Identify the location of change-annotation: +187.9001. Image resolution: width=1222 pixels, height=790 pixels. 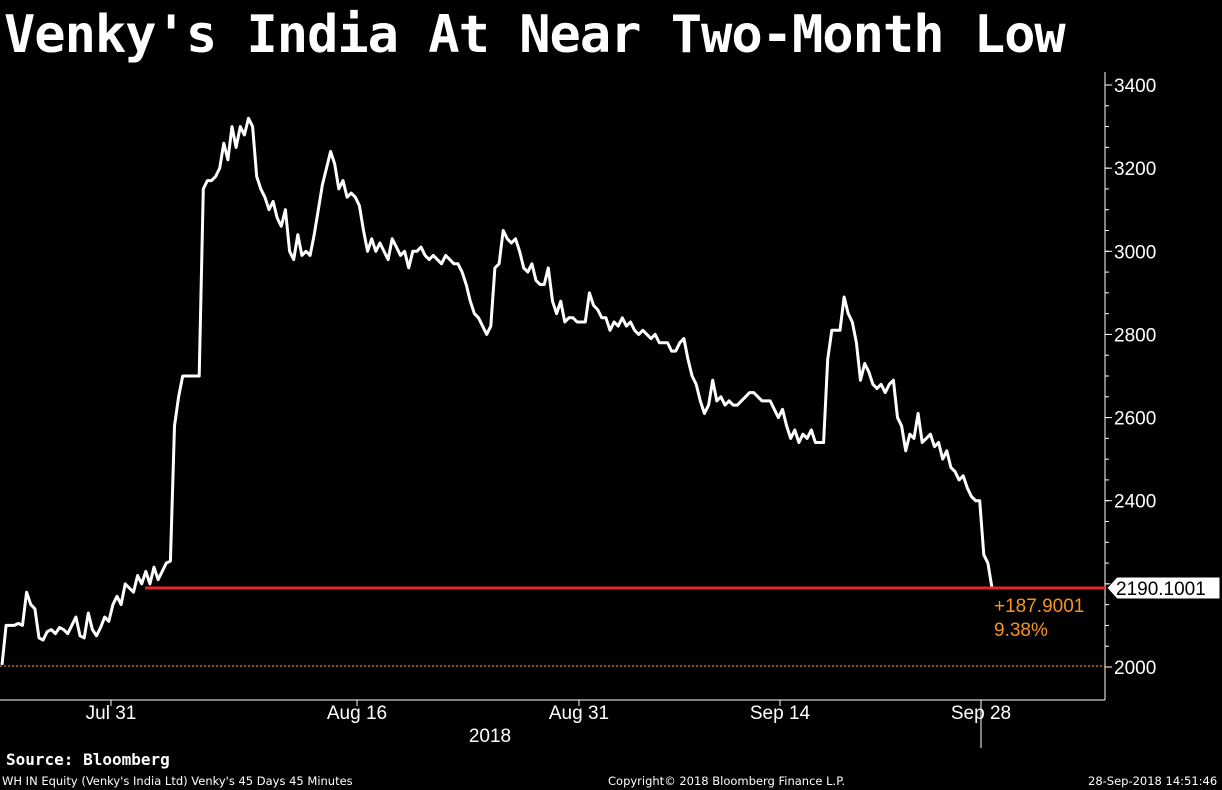
(1039, 606).